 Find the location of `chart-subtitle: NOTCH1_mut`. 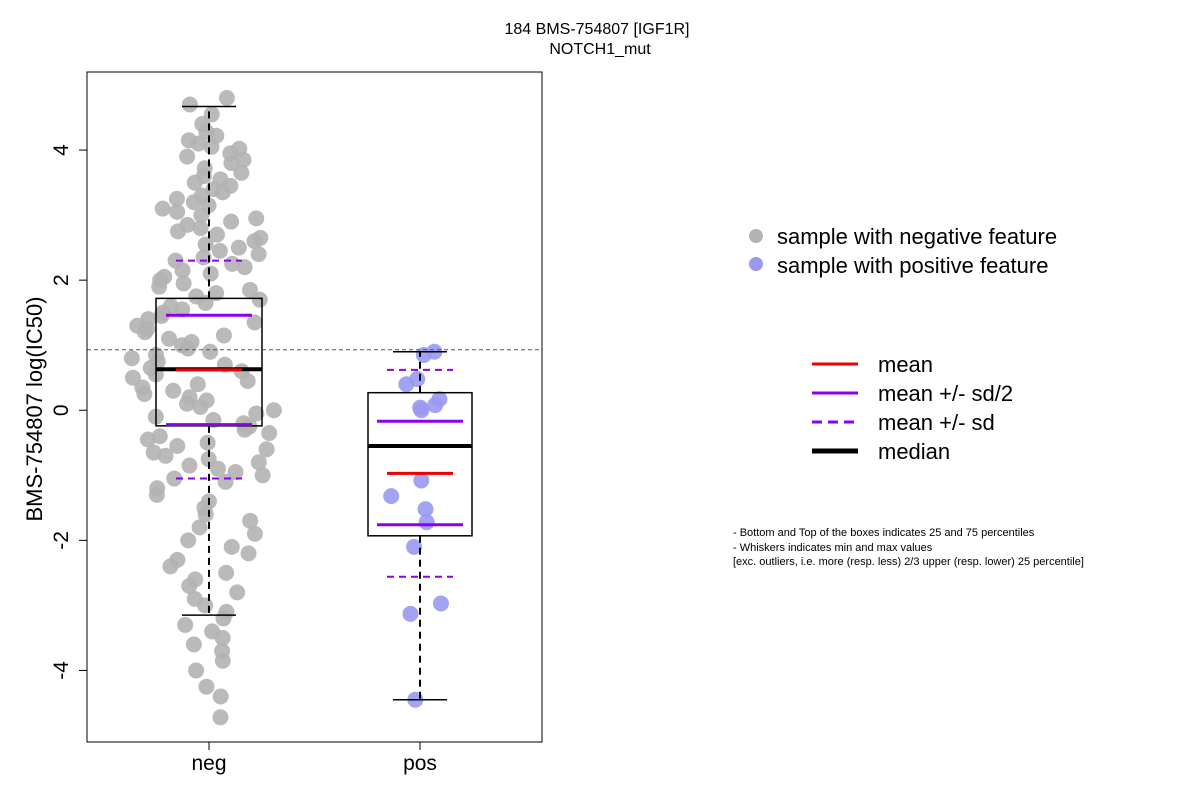

chart-subtitle: NOTCH1_mut is located at coordinates (600, 49).